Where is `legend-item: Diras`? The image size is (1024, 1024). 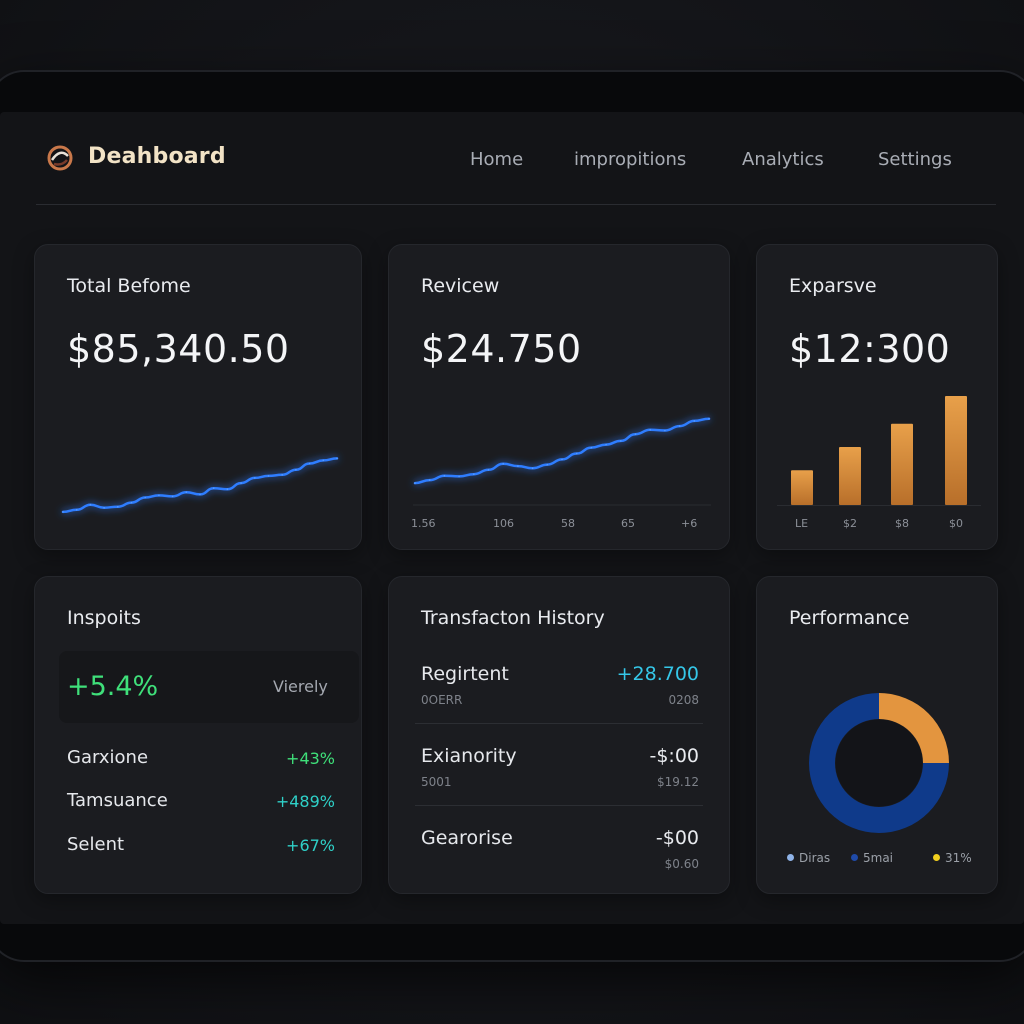 legend-item: Diras is located at coordinates (808, 858).